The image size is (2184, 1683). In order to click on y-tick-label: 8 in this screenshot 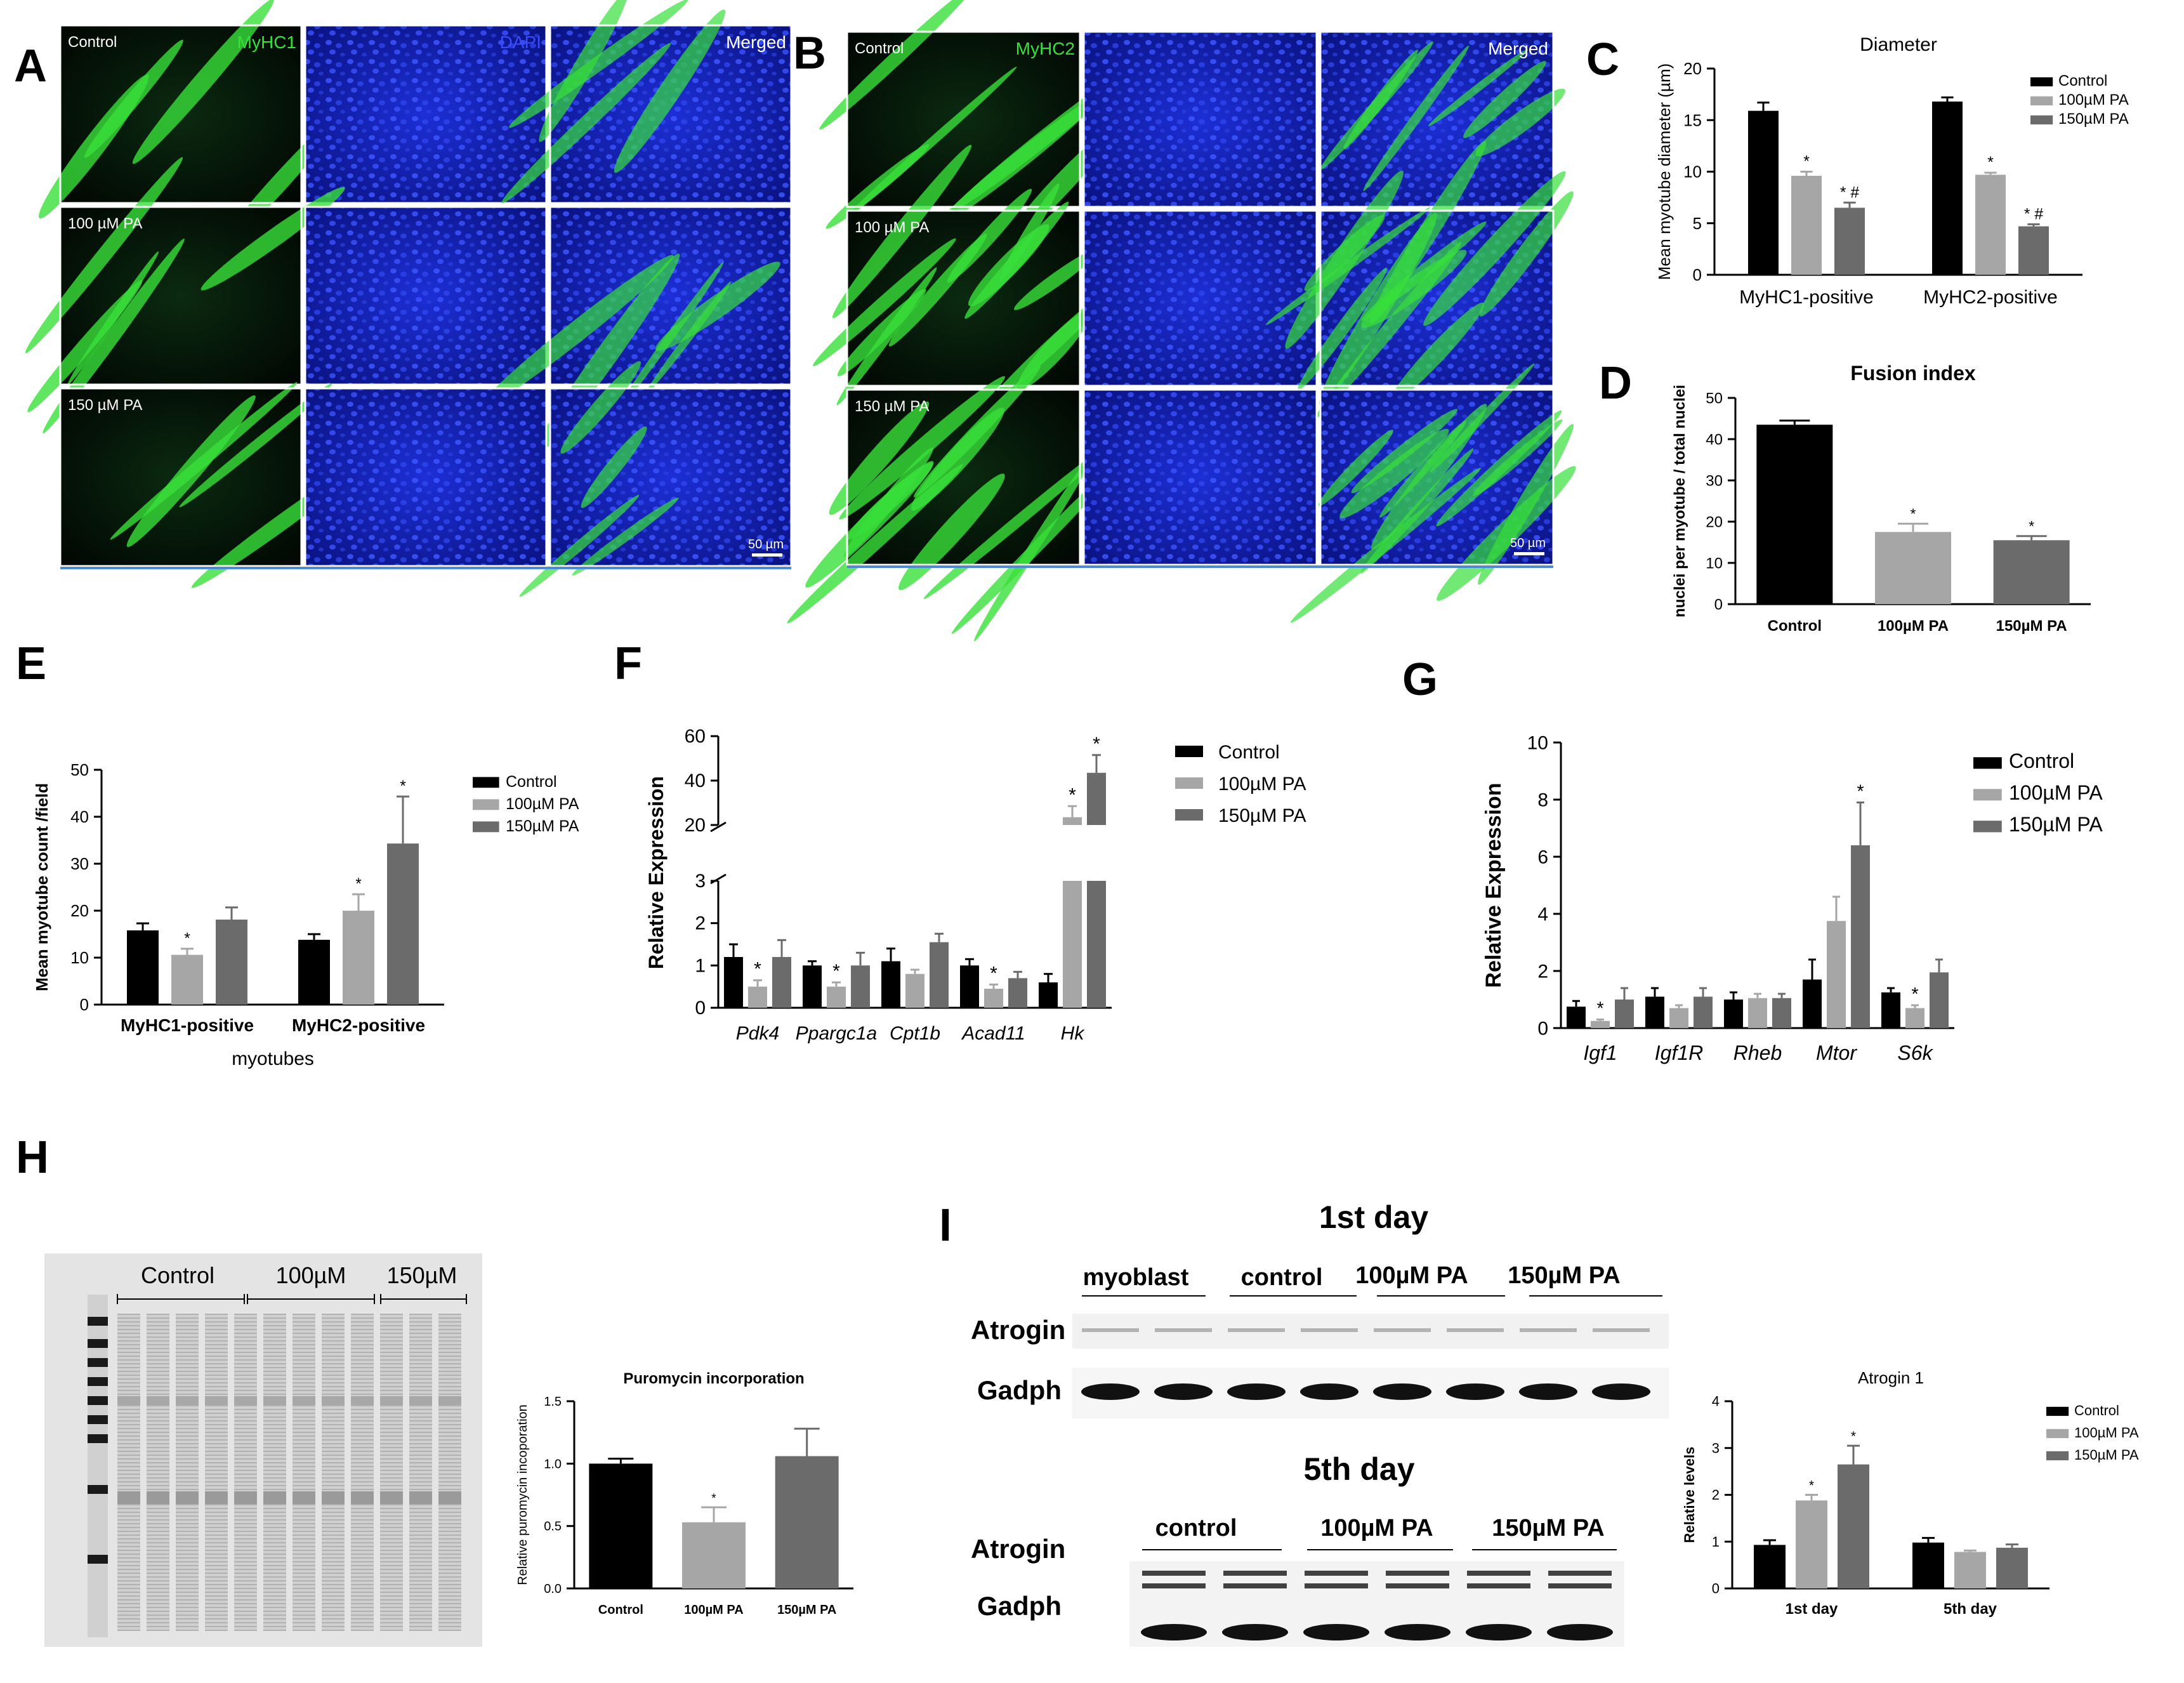, I will do `click(1542, 800)`.